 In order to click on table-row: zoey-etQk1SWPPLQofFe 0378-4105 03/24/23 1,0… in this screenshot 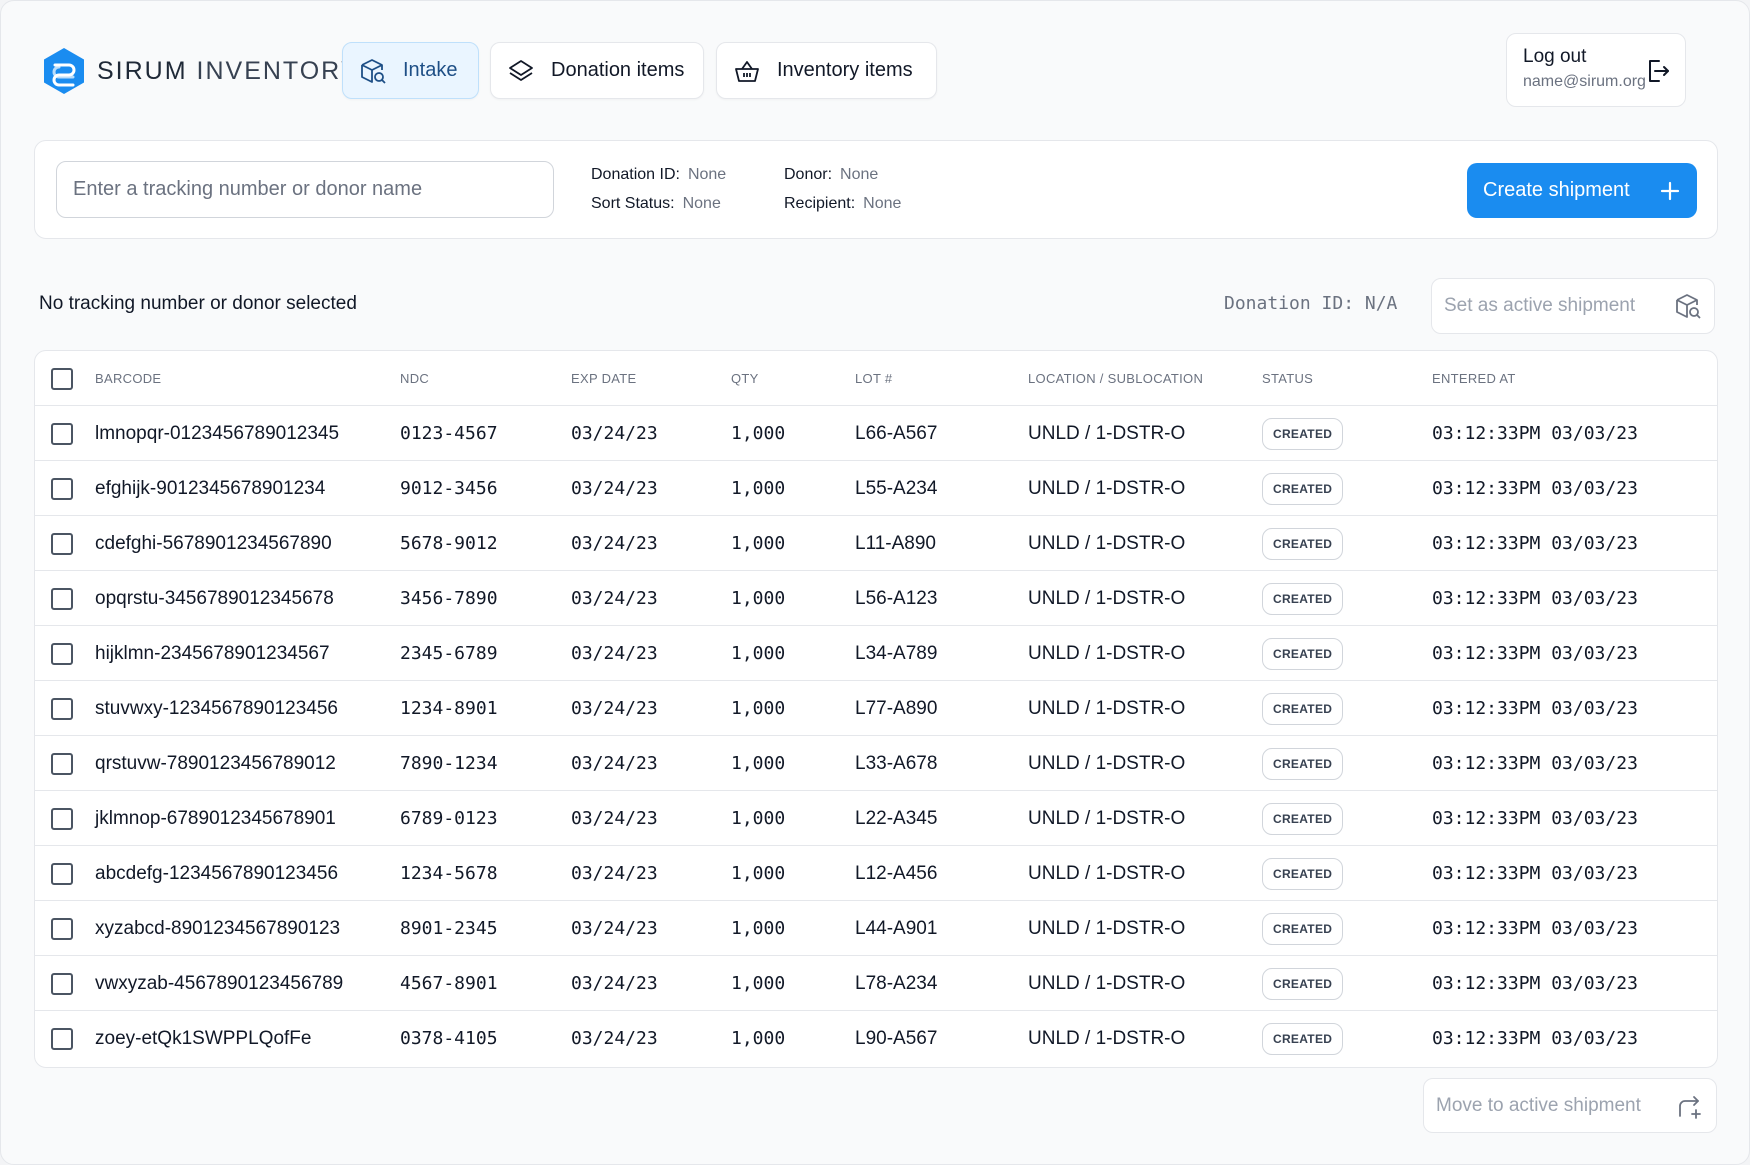, I will do `click(876, 1038)`.